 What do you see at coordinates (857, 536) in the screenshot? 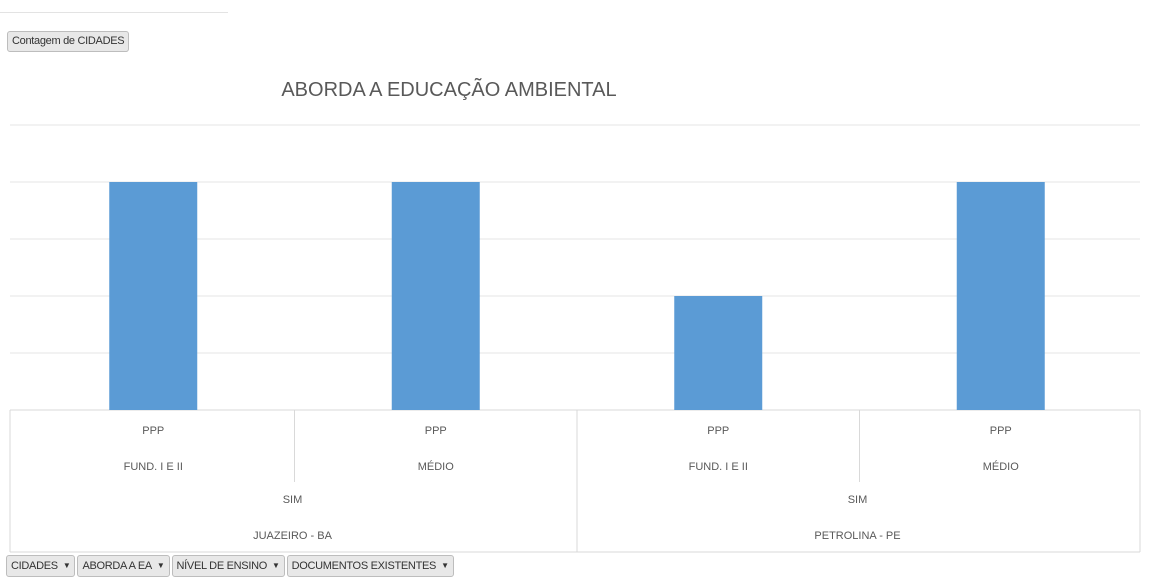
I see `x-group-label-cidade: PETROLINA - PE` at bounding box center [857, 536].